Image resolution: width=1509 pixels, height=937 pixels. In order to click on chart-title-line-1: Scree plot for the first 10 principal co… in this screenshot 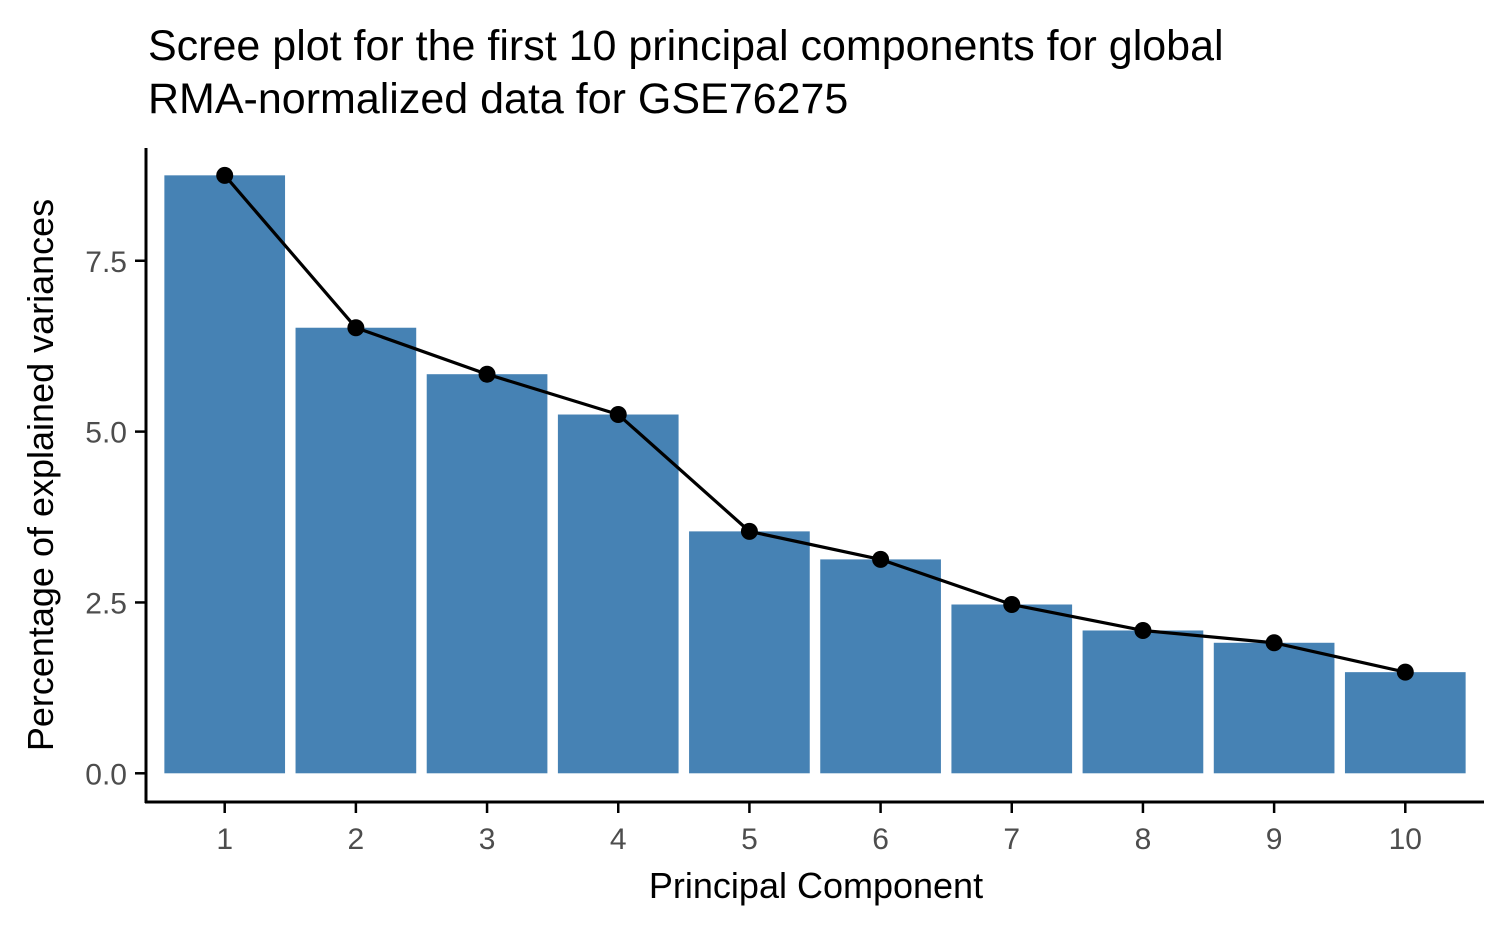, I will do `click(686, 46)`.